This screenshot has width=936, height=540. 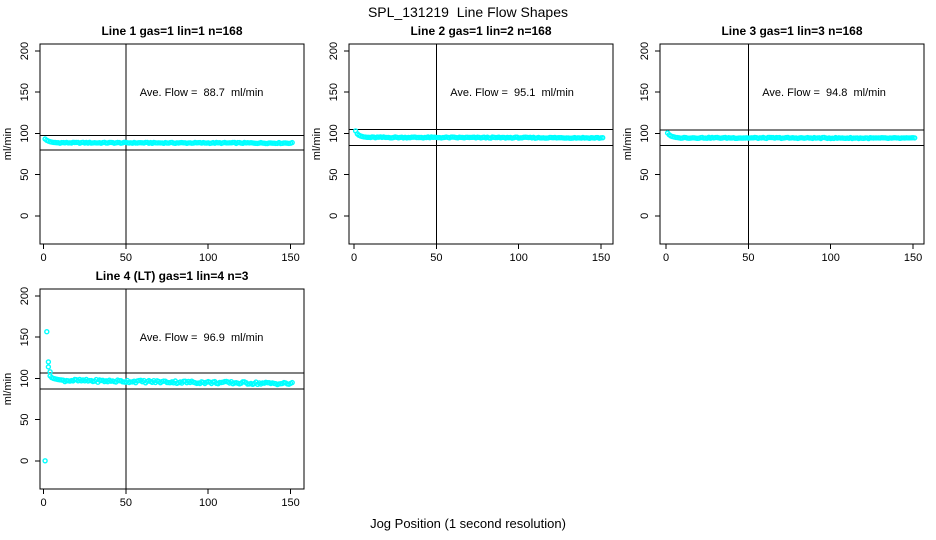 I want to click on panel-title: Line 4 (LT) gas=1 lin=4 n=3, so click(x=172, y=276).